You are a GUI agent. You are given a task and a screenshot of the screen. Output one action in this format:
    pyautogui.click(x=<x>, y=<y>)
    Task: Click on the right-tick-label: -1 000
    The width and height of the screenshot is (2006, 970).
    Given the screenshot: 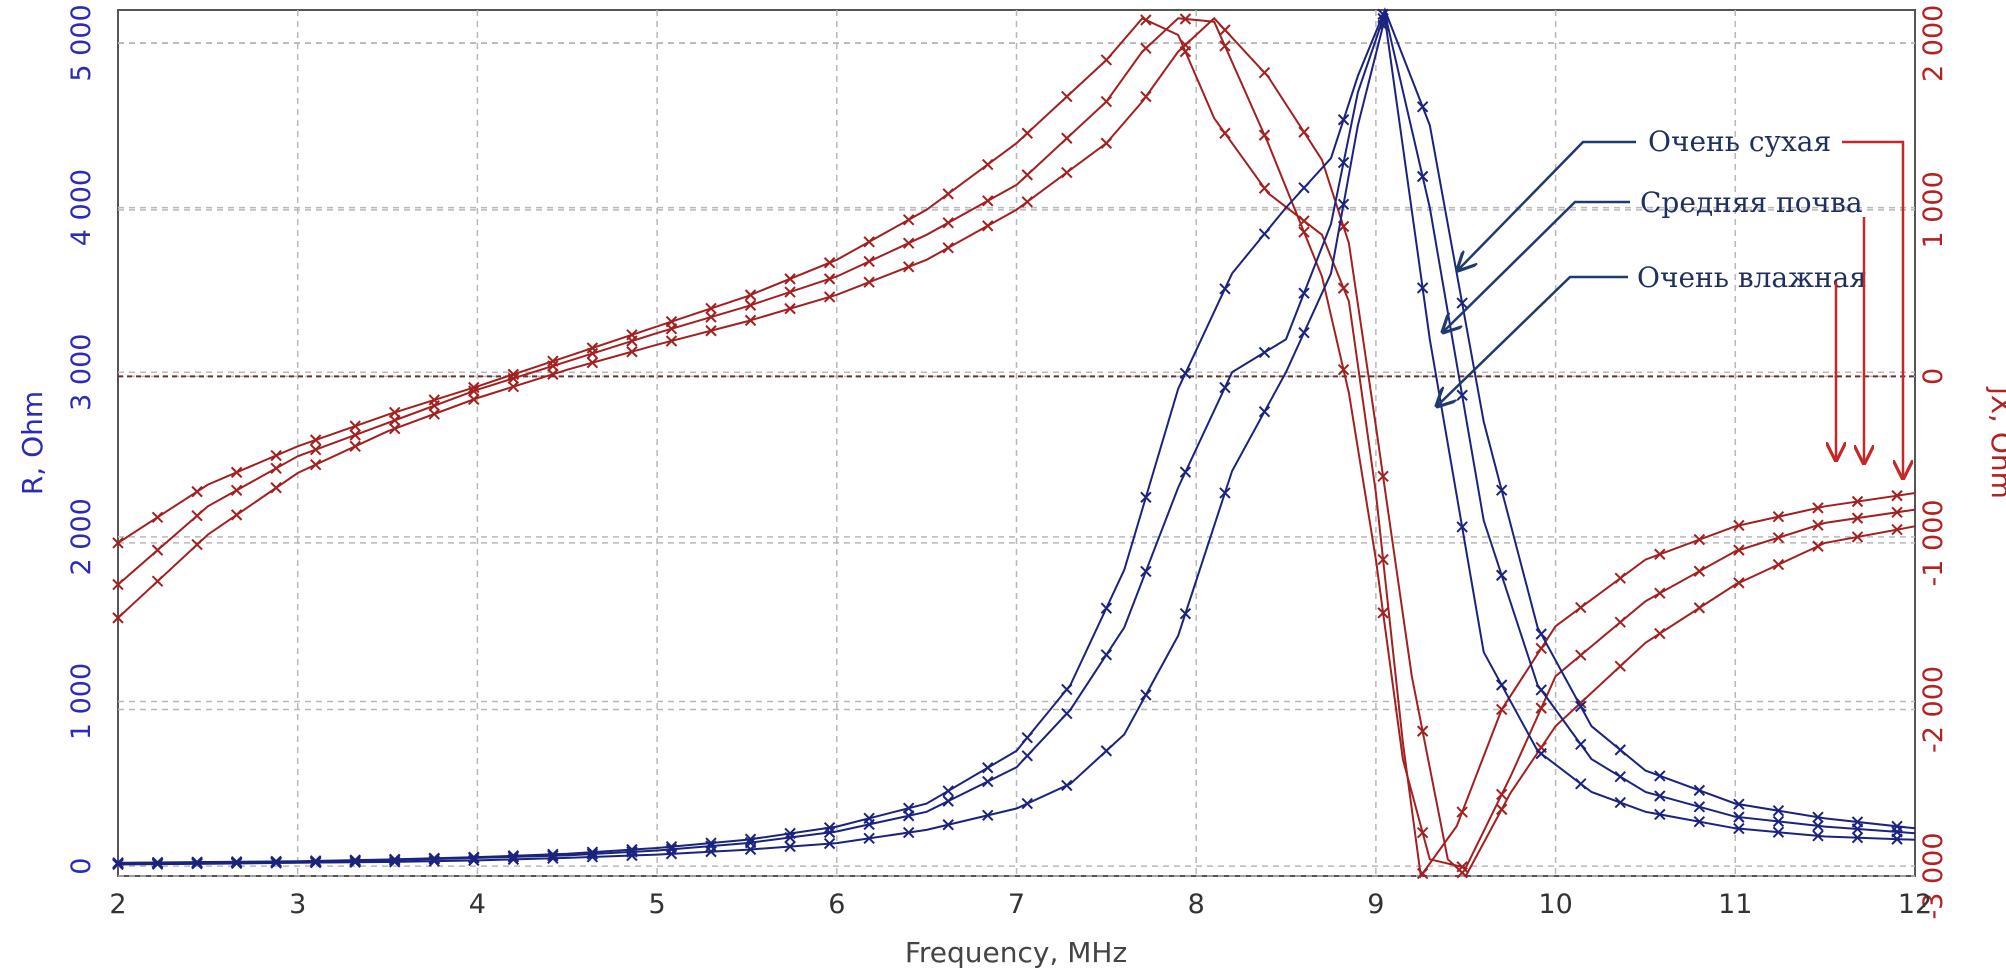 What is the action you would take?
    pyautogui.click(x=1933, y=542)
    